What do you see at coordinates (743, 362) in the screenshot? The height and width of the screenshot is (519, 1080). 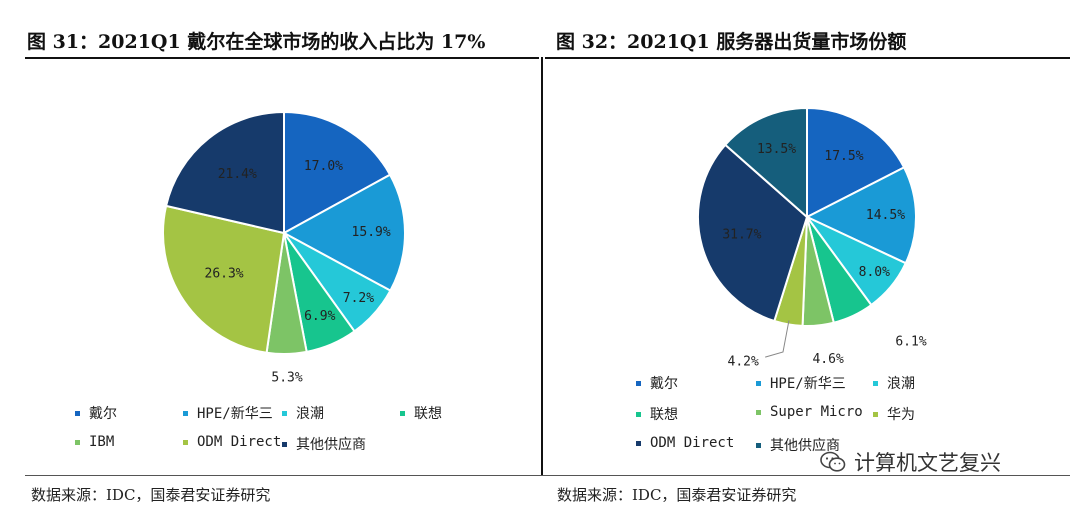 I see `data-label: 4.2%` at bounding box center [743, 362].